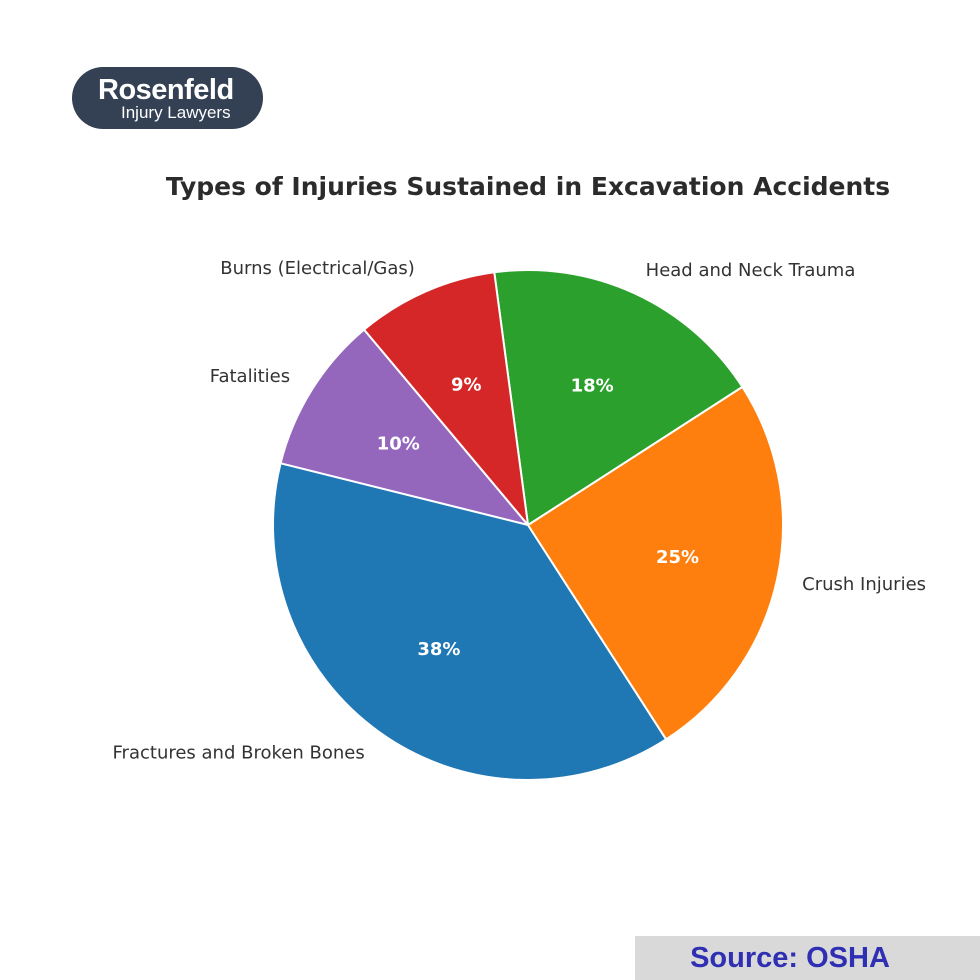 The height and width of the screenshot is (980, 980). I want to click on rosenfeld-logo: Rosenfeld Injury Lawyers, so click(167, 98).